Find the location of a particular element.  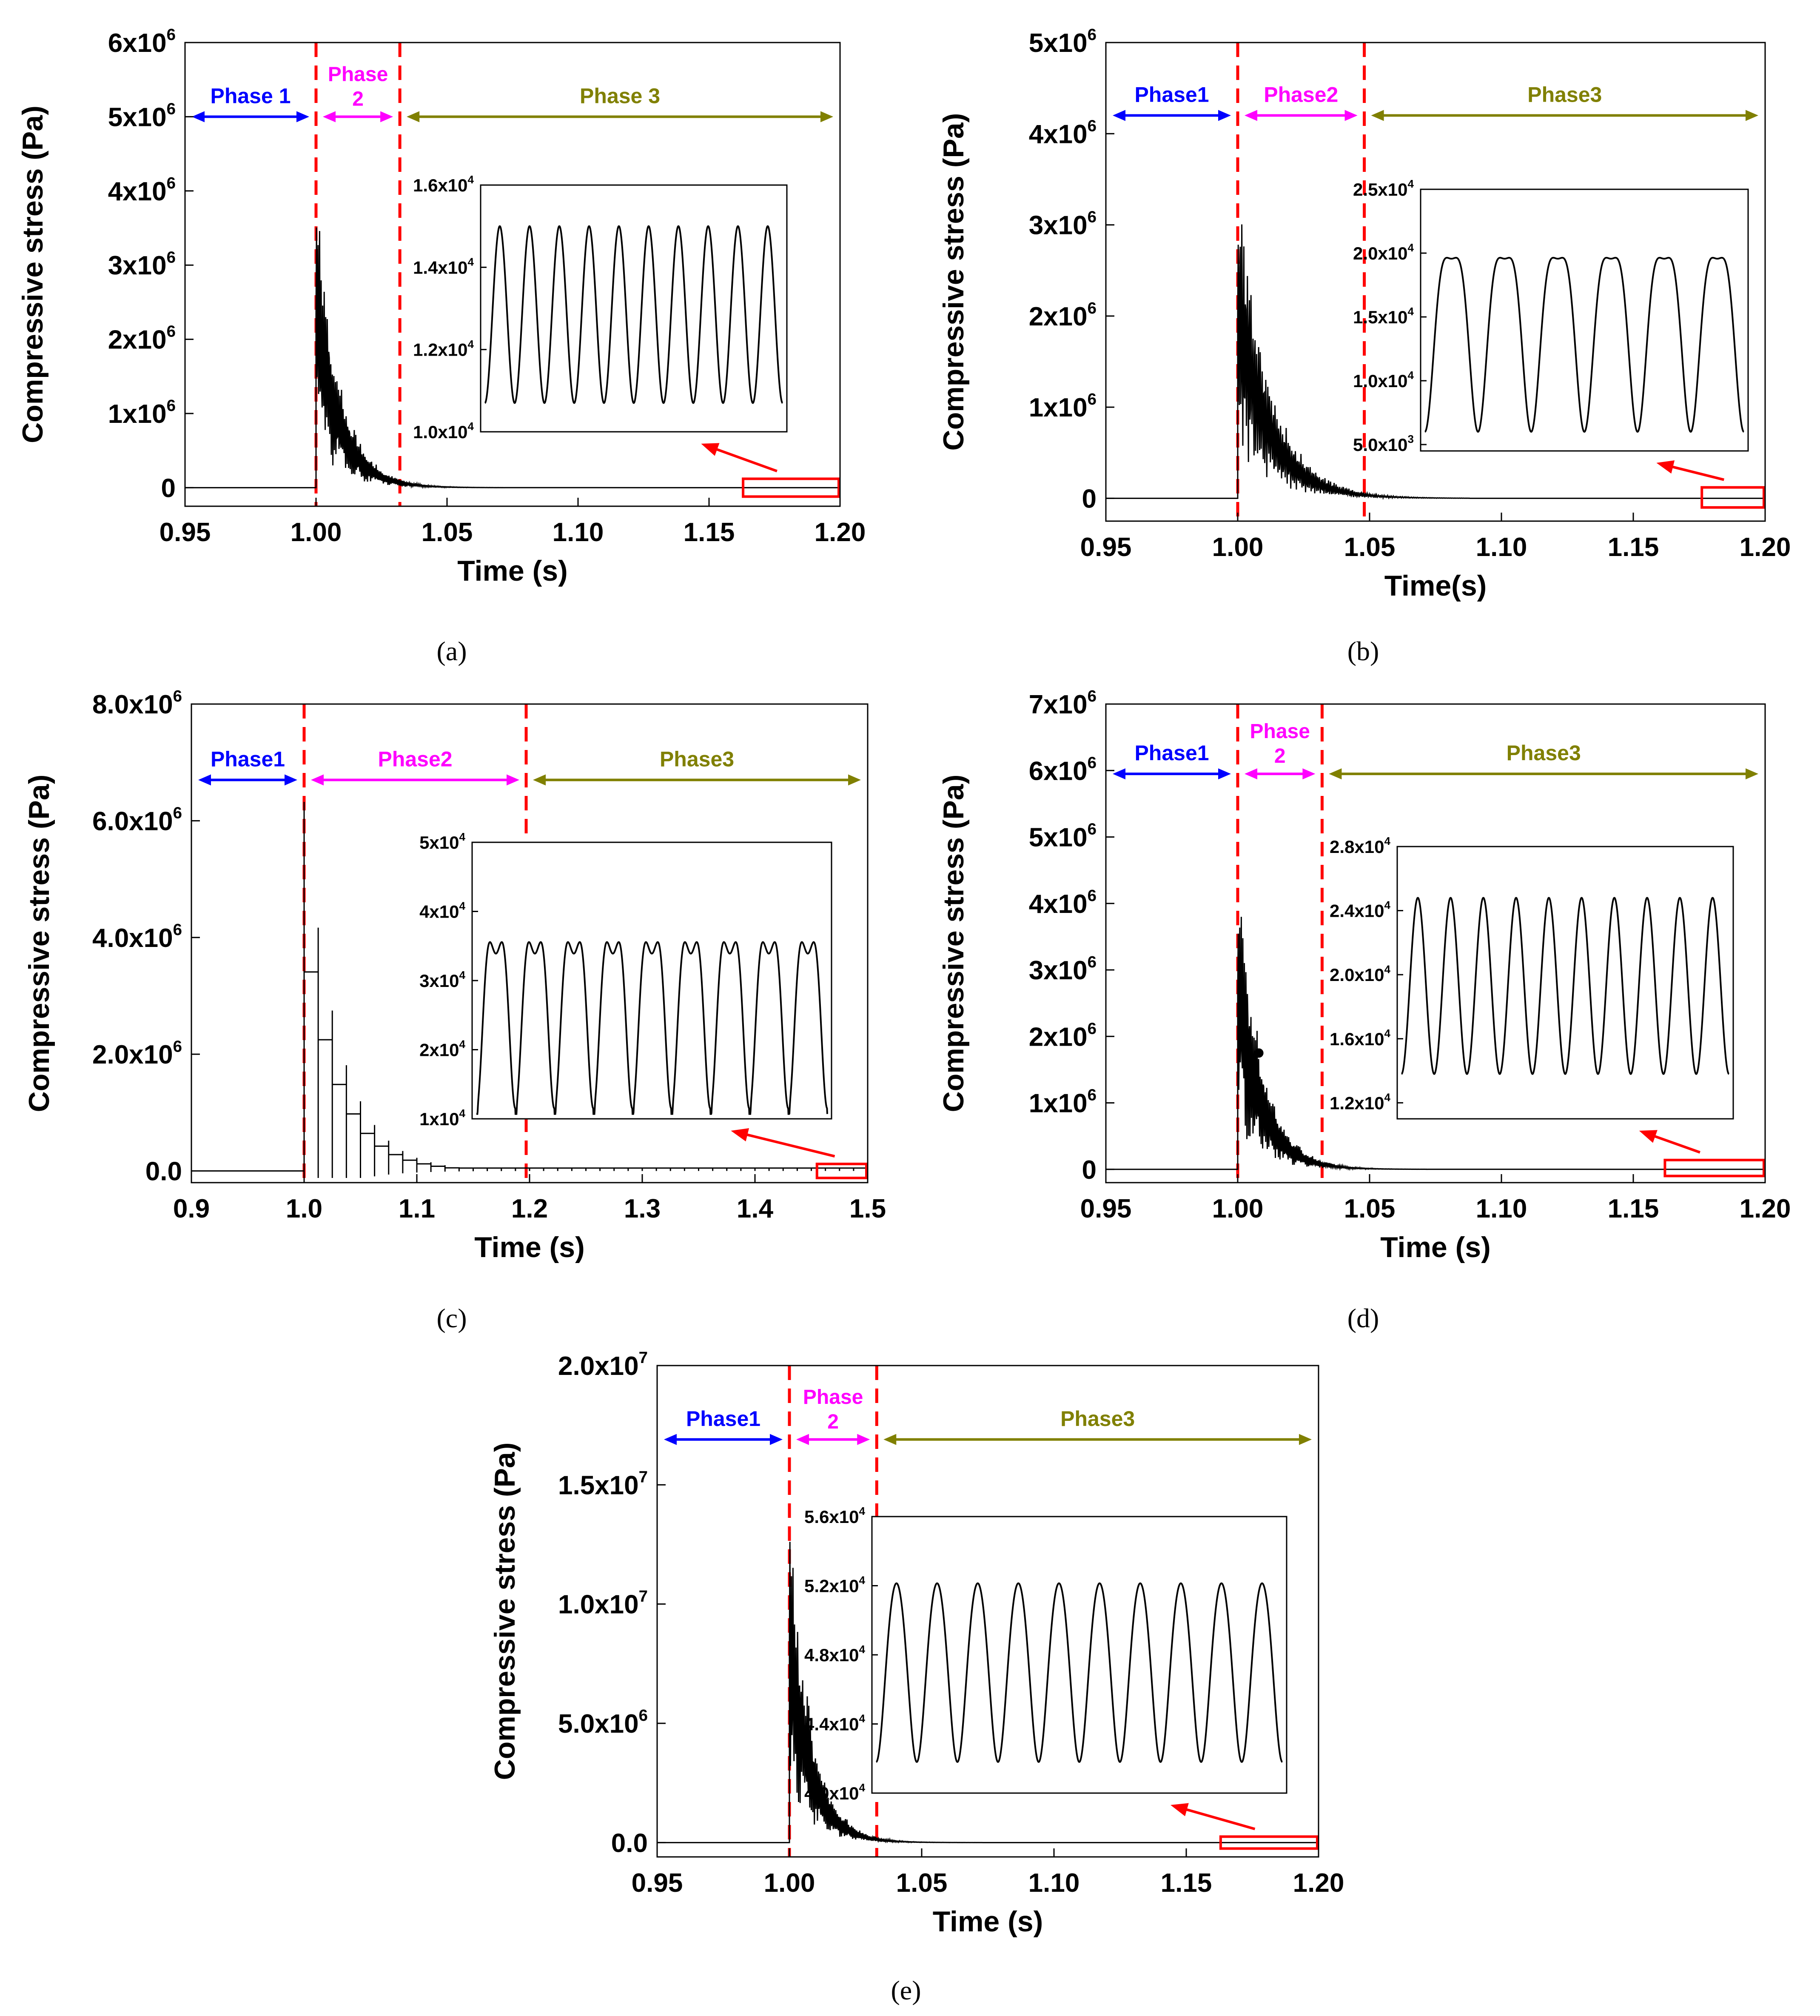

inset-y-tick-label: 1x10⁴ is located at coordinates (442, 1118).